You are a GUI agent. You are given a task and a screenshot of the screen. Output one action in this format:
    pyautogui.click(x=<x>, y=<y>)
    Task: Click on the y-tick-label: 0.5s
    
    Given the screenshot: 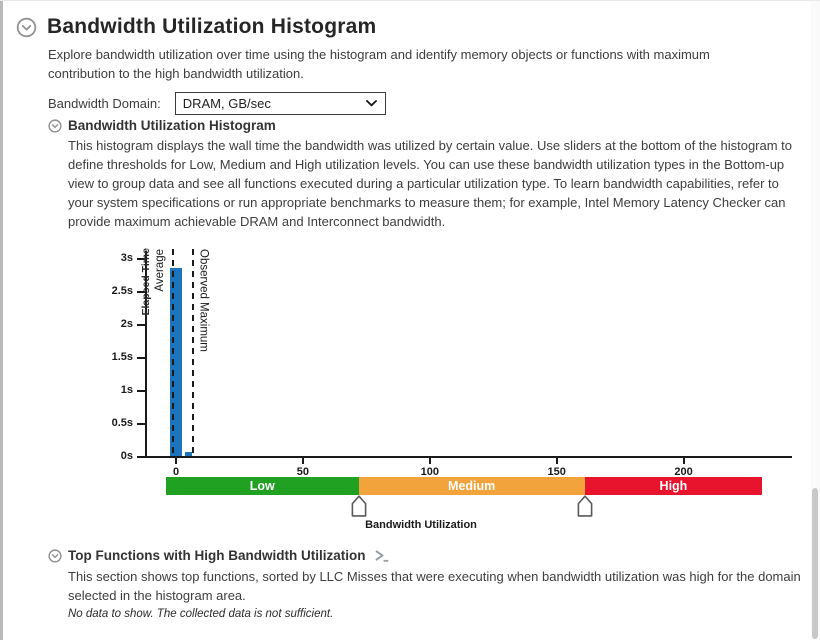 What is the action you would take?
    pyautogui.click(x=122, y=423)
    